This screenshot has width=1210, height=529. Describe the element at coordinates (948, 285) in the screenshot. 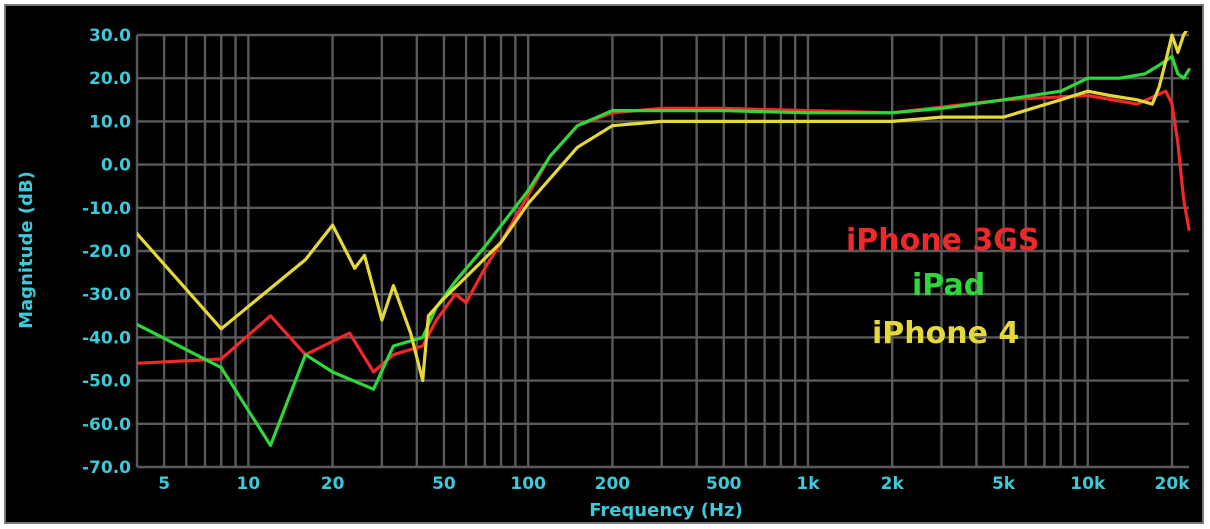

I see `legend-ipad: iPad` at that location.